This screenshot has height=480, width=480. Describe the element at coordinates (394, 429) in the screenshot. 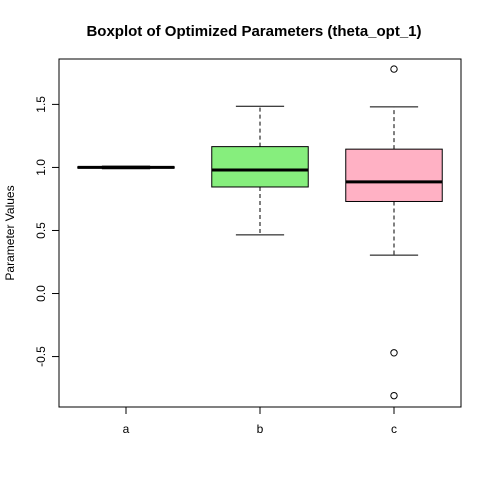

I see `x-tick-label-c: c` at that location.